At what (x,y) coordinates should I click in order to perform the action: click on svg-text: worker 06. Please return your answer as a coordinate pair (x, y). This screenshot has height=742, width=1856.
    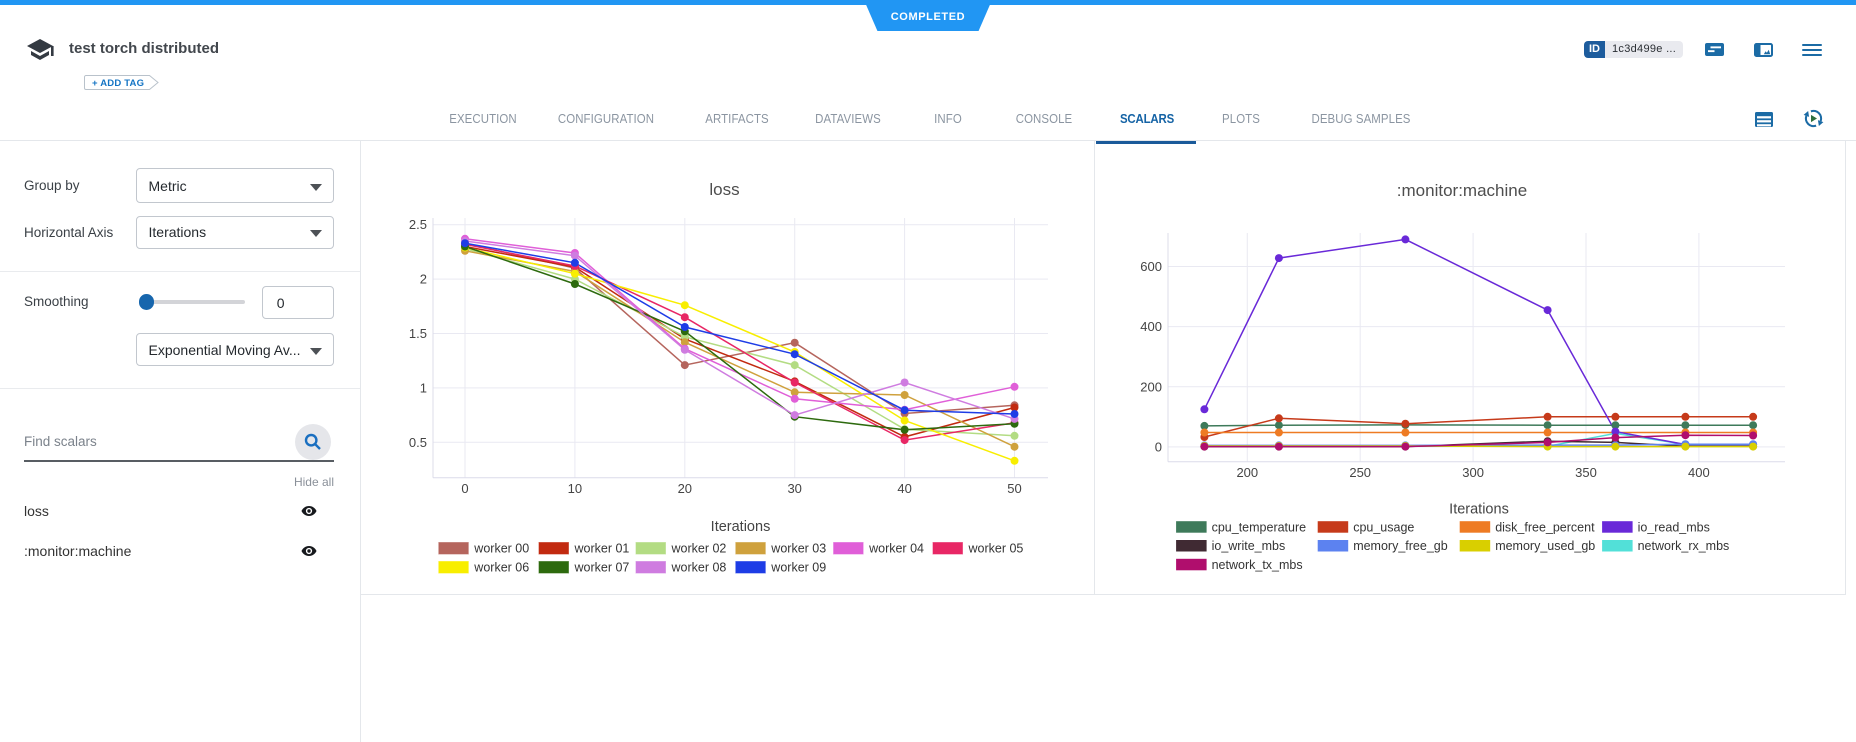
    Looking at the image, I should click on (501, 568).